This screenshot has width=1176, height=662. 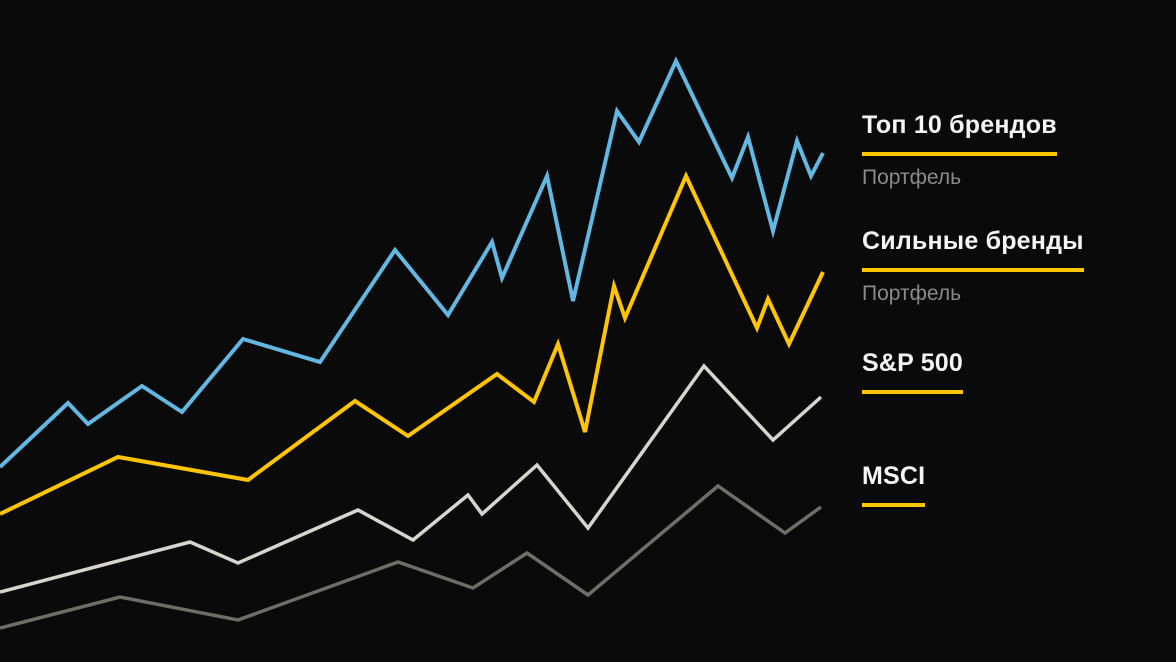 I want to click on legend-item-sp500: S&P 500, so click(x=913, y=371).